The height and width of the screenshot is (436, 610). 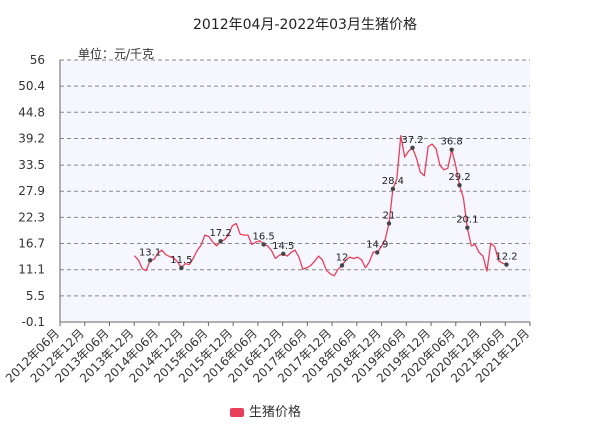 What do you see at coordinates (37, 60) in the screenshot?
I see `y-tick-label: 56` at bounding box center [37, 60].